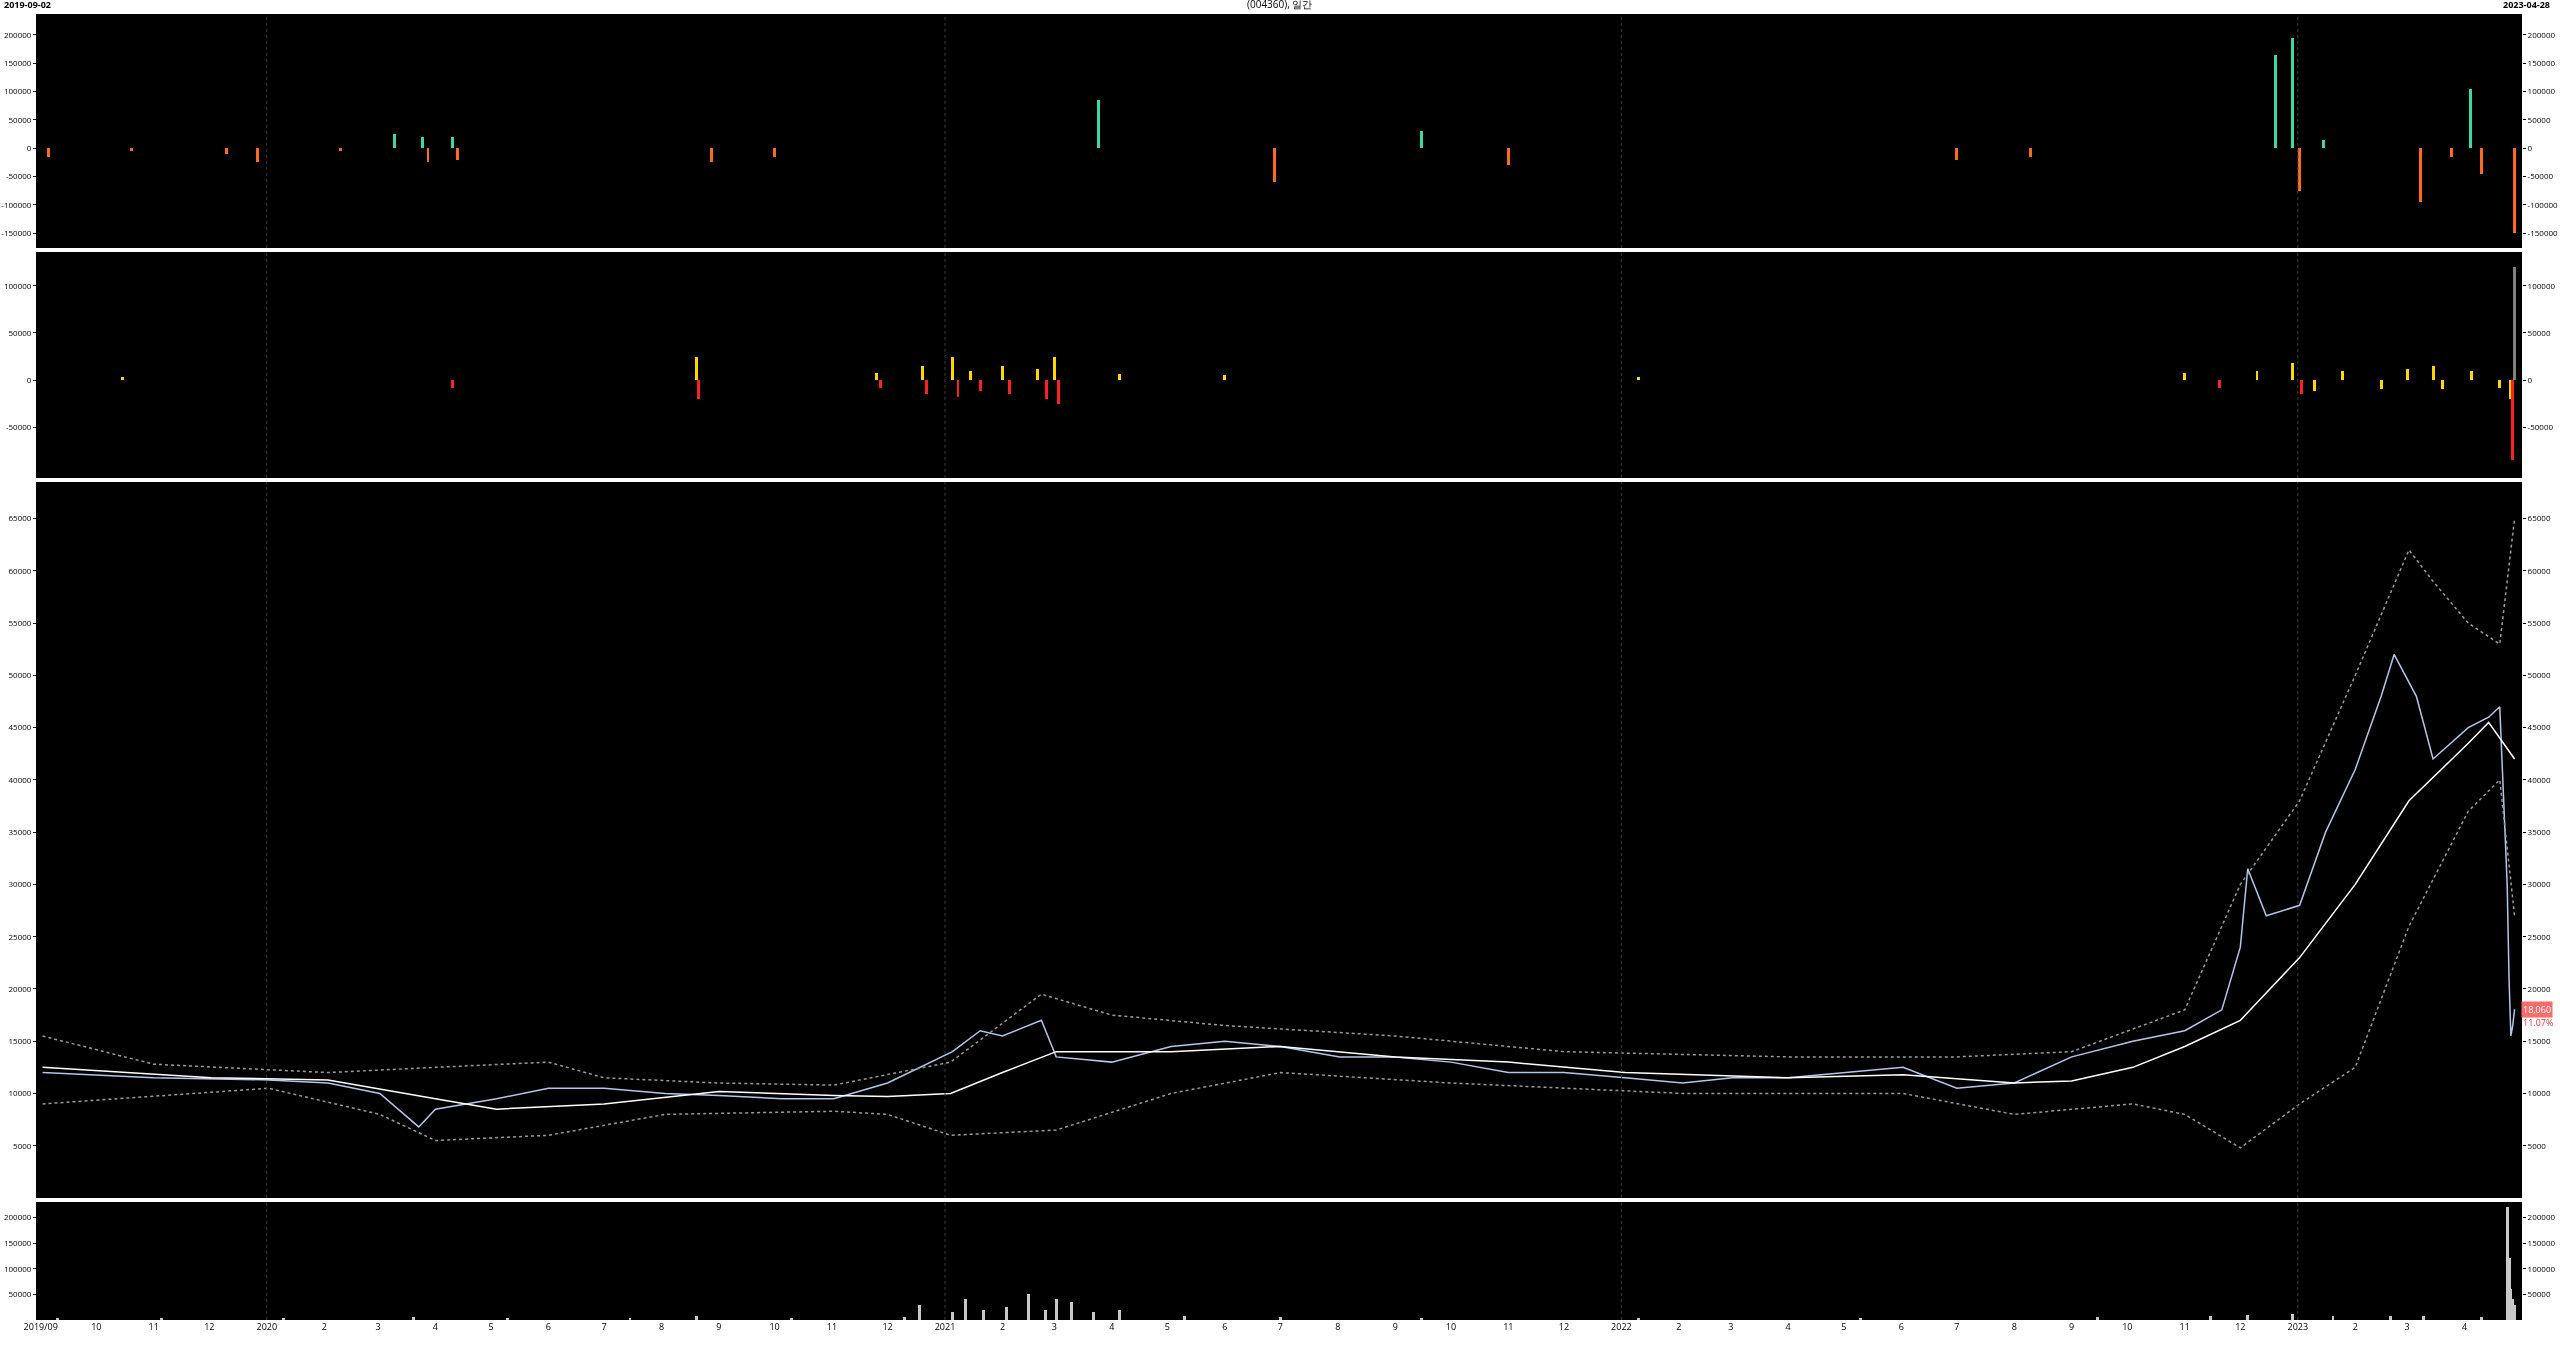 The height and width of the screenshot is (1353, 2560). I want to click on y2-tick-label: 40000, so click(2539, 779).